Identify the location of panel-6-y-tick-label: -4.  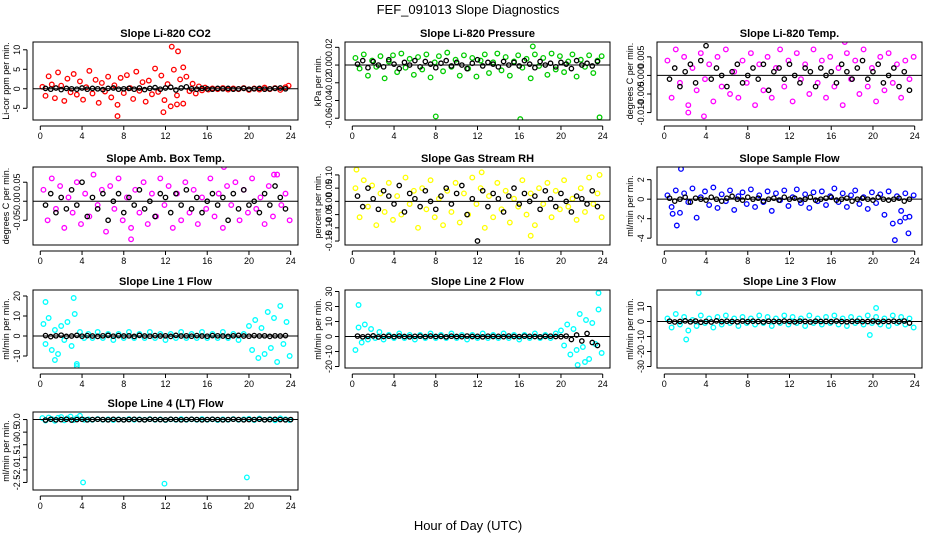
(641, 238).